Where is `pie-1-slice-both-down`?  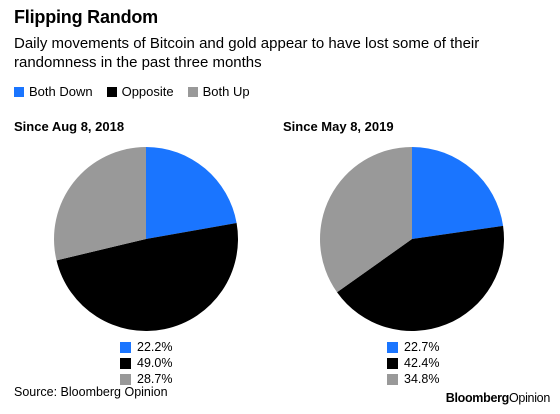
pie-1-slice-both-down is located at coordinates (191, 193).